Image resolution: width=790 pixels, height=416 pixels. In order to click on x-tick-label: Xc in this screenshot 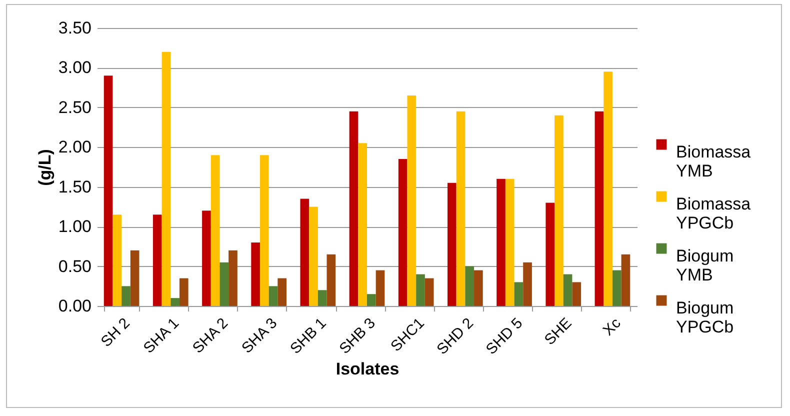, I will do `click(612, 327)`.